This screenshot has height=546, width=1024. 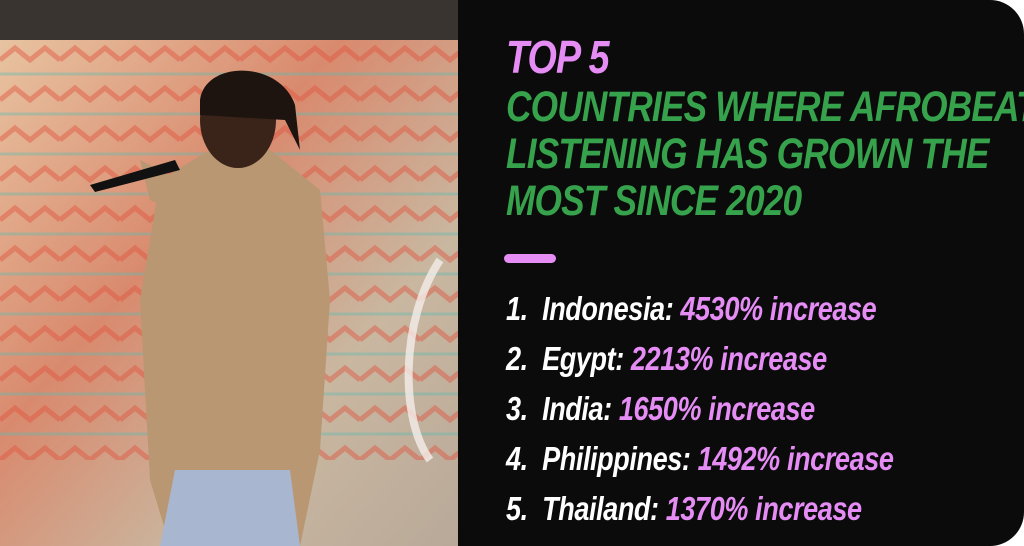 What do you see at coordinates (558, 57) in the screenshot?
I see `kicker: TOP 5` at bounding box center [558, 57].